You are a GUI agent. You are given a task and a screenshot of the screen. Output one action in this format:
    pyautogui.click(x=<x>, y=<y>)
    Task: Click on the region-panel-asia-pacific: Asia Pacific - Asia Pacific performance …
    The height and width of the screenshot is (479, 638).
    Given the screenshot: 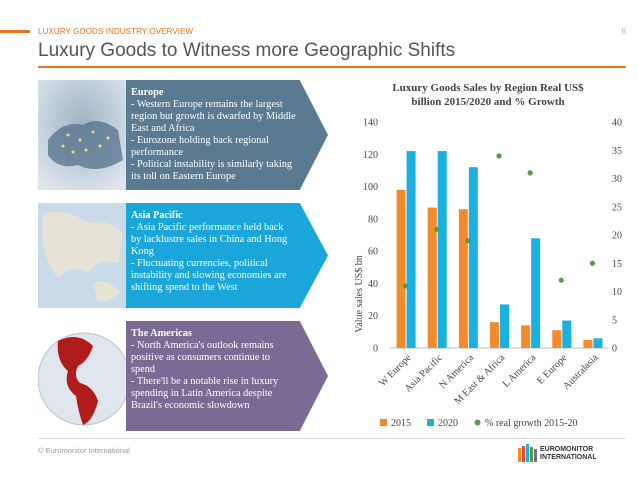 What is the action you would take?
    pyautogui.click(x=227, y=255)
    